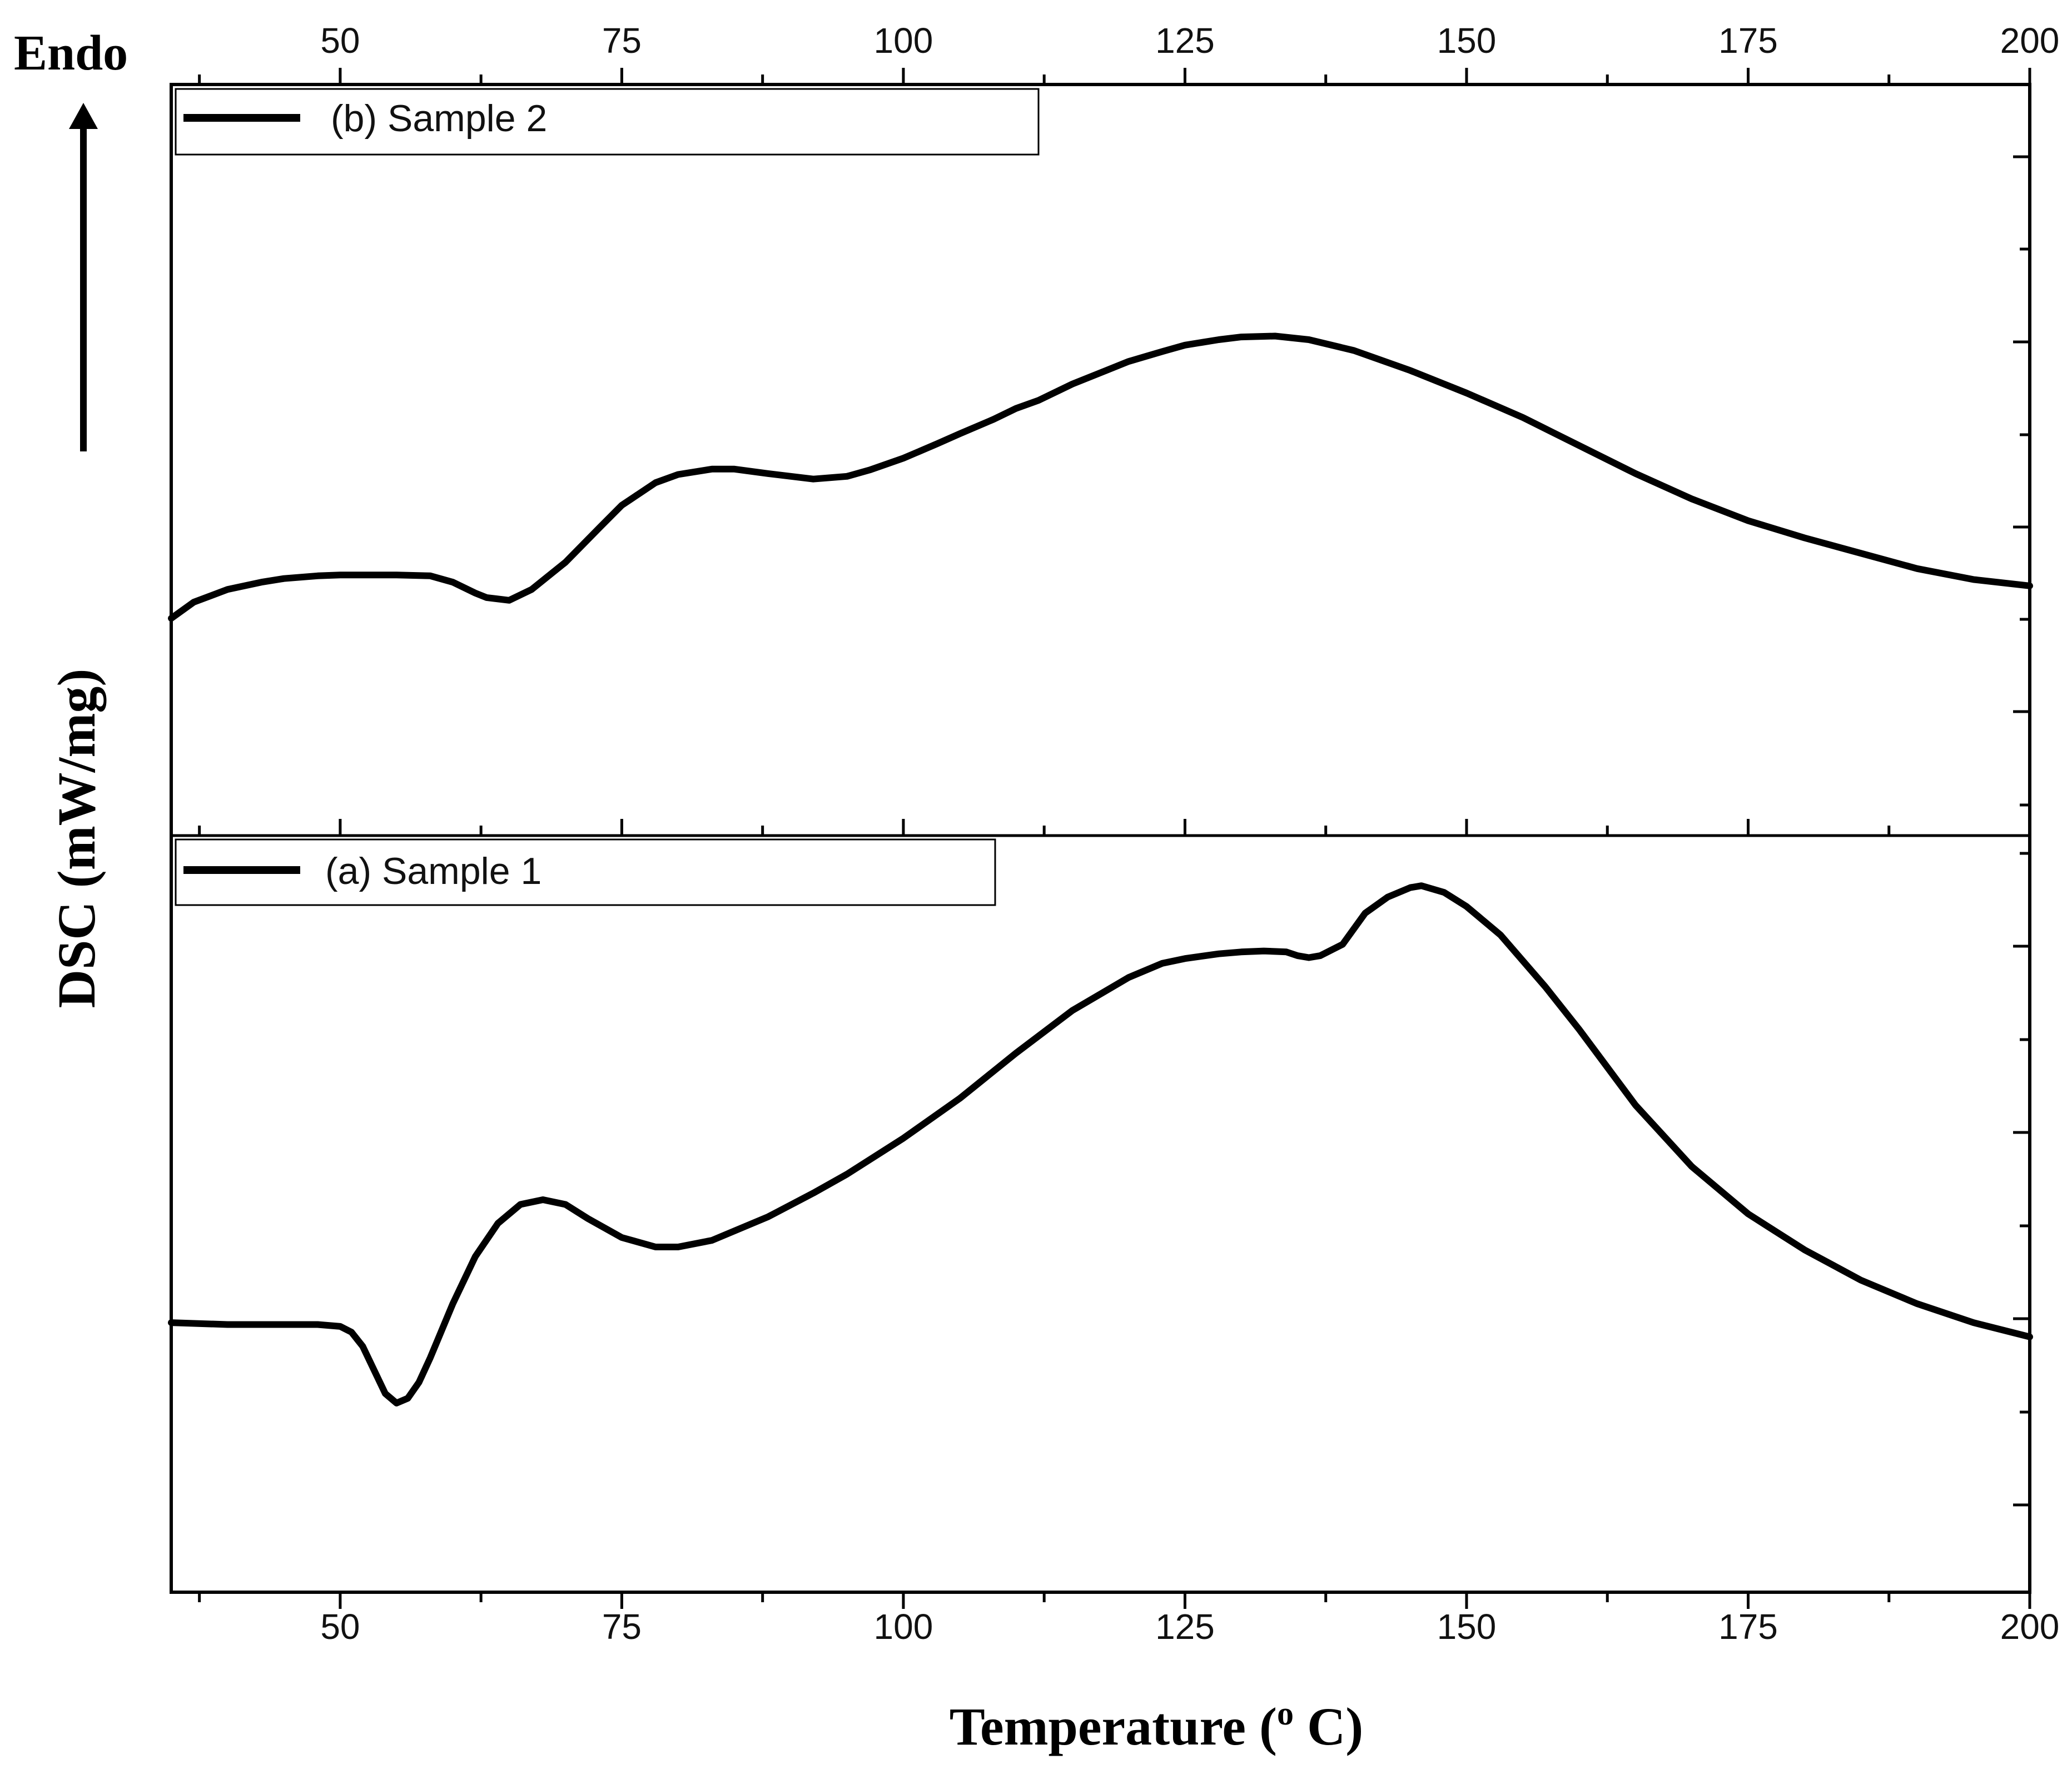 The height and width of the screenshot is (1769, 2072). Describe the element at coordinates (1748, 41) in the screenshot. I see `top-x-tick-label: 175` at that location.